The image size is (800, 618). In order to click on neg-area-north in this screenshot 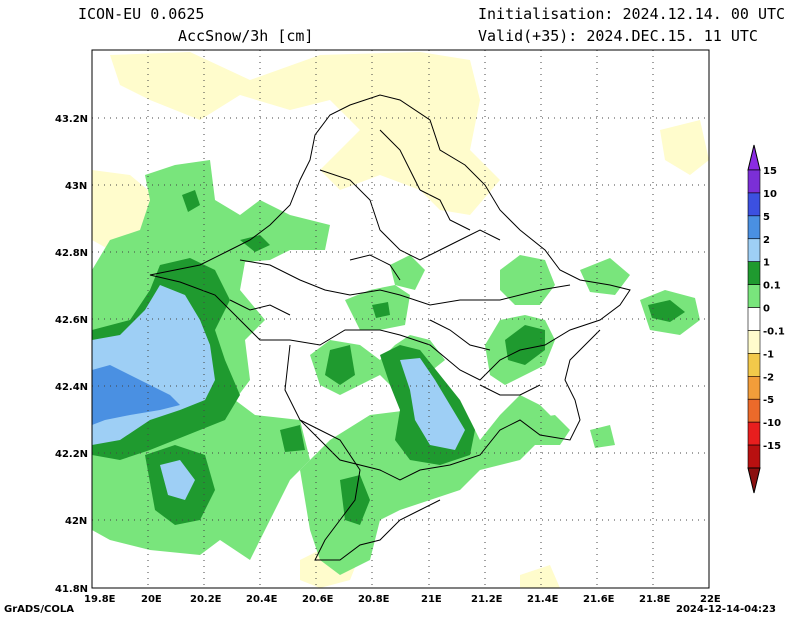, I will do `click(305, 133)`.